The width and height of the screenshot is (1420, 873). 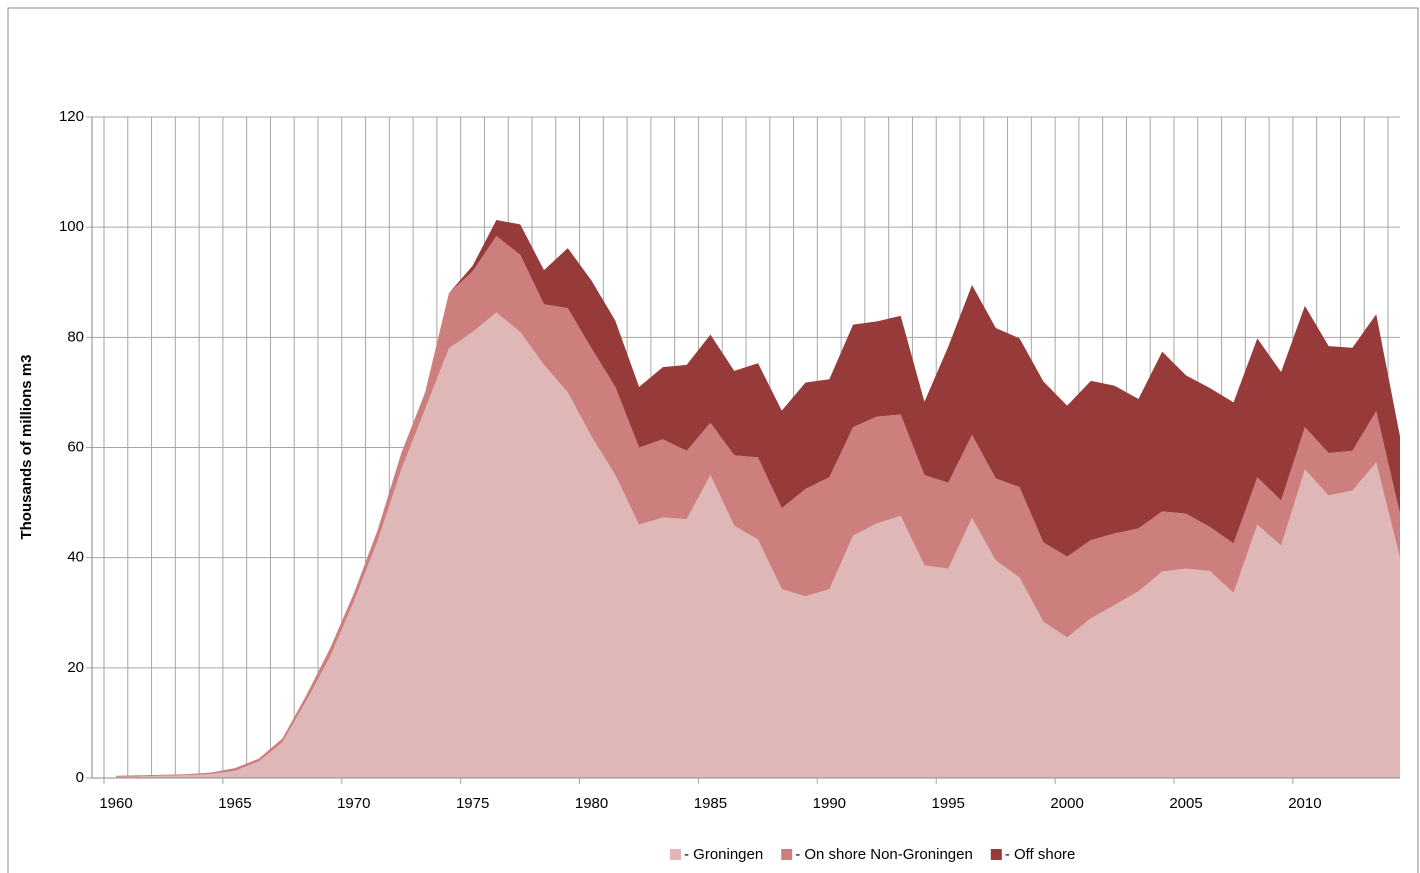 I want to click on x-tick-label: 1960, so click(x=115, y=803).